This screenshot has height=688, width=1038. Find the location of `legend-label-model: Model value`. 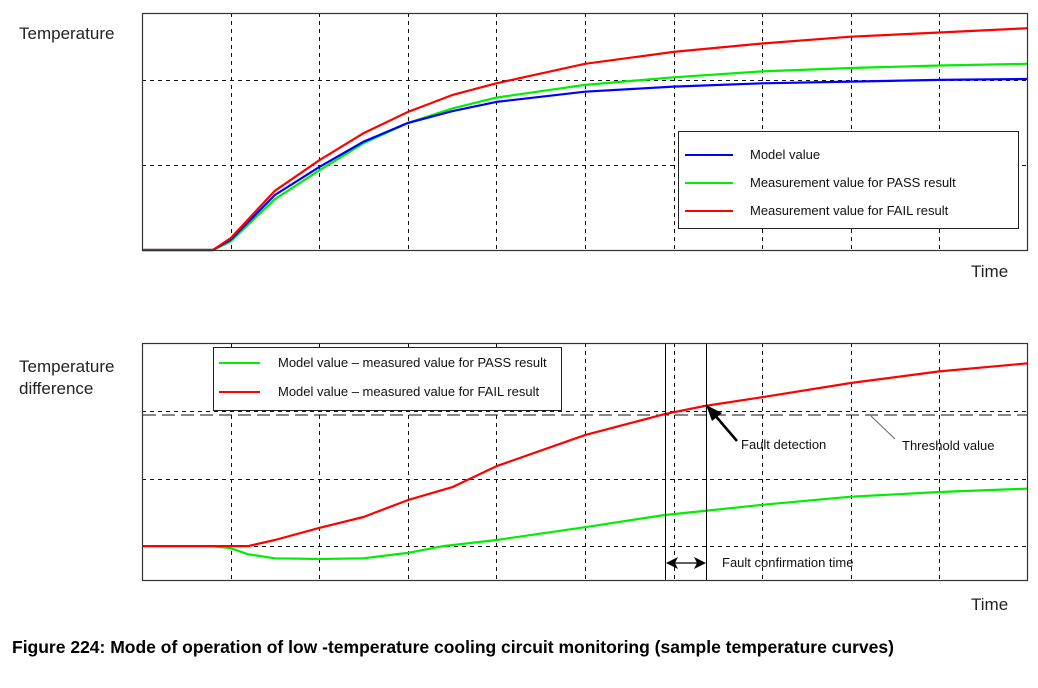

legend-label-model: Model value is located at coordinates (785, 154).